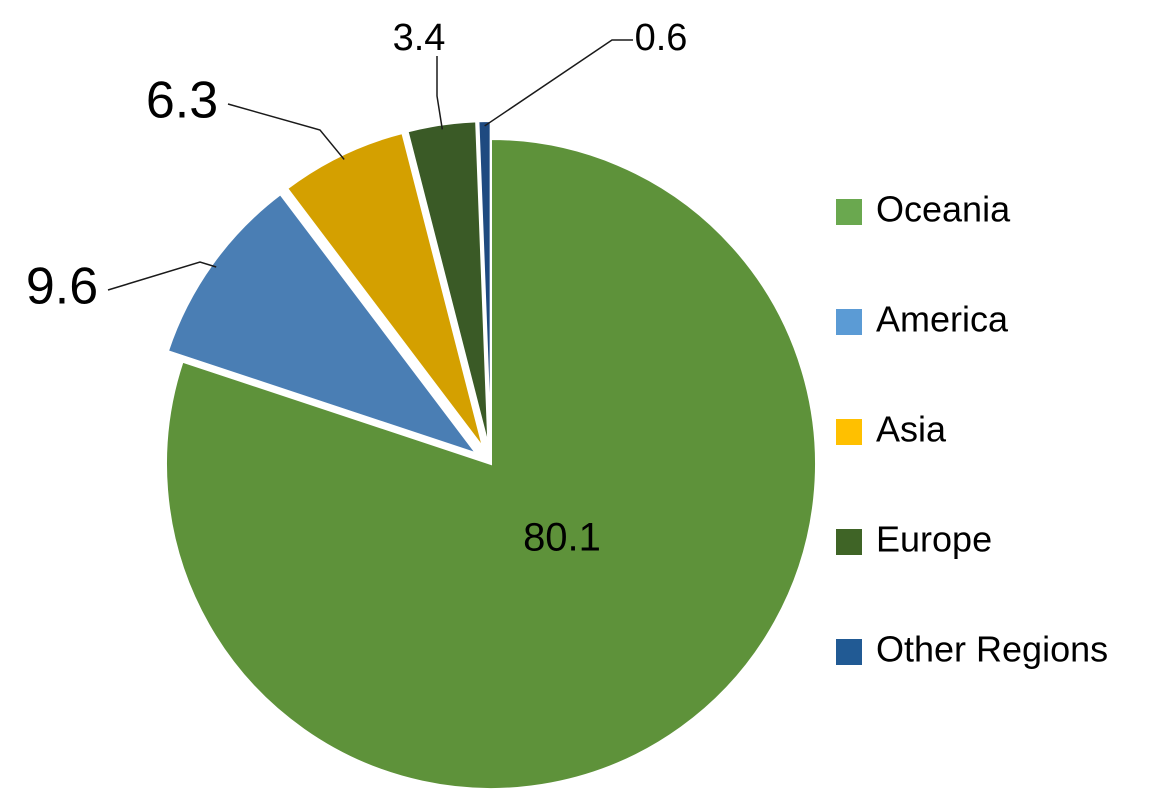 The height and width of the screenshot is (789, 1169). I want to click on legend-swatch-america, so click(849, 322).